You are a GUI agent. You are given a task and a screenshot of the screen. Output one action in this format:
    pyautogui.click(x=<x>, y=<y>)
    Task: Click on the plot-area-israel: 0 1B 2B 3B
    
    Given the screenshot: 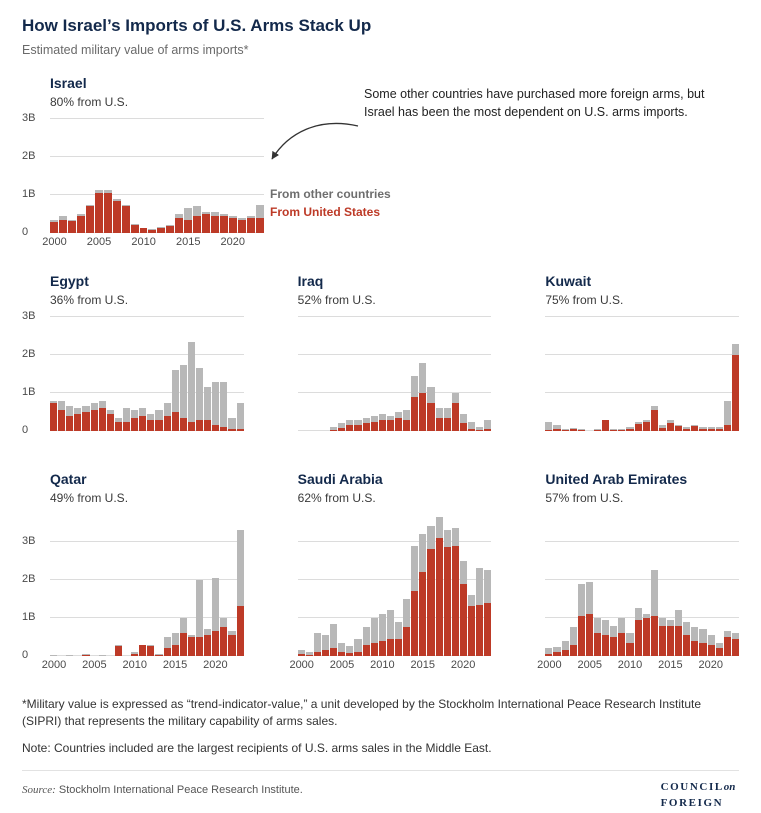 What is the action you would take?
    pyautogui.click(x=143, y=175)
    